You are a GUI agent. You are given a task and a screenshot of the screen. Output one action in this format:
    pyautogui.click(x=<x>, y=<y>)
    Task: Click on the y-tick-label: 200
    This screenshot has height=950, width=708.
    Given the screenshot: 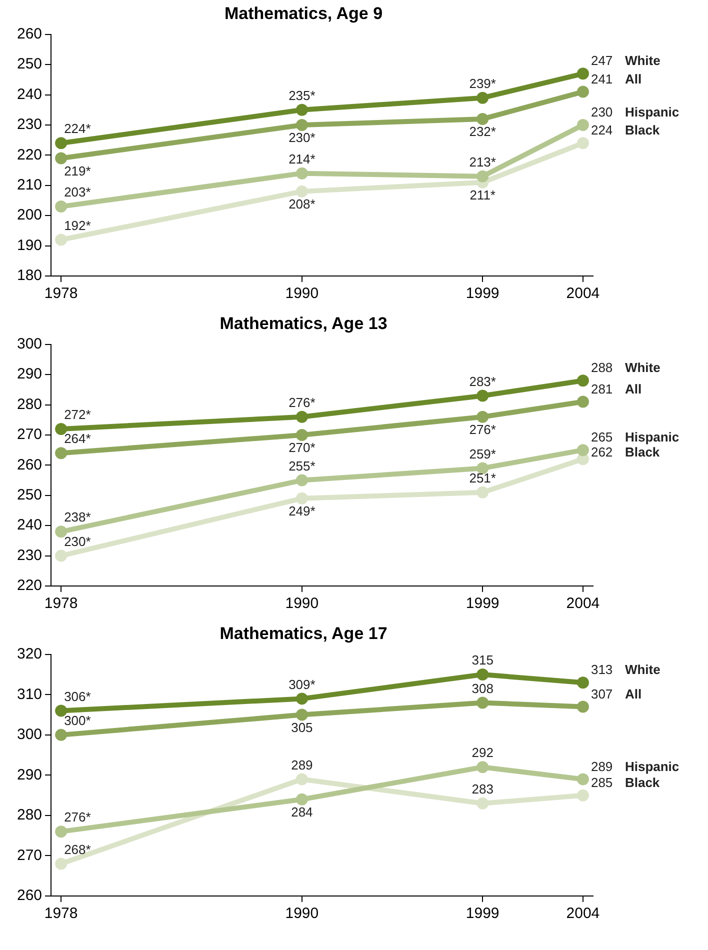 What is the action you would take?
    pyautogui.click(x=29, y=215)
    